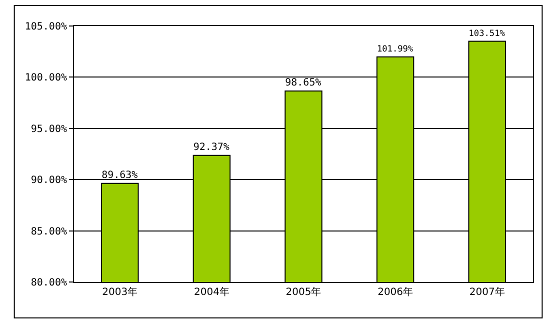 This screenshot has width=547, height=326. What do you see at coordinates (120, 175) in the screenshot?
I see `data-label: 89.63%` at bounding box center [120, 175].